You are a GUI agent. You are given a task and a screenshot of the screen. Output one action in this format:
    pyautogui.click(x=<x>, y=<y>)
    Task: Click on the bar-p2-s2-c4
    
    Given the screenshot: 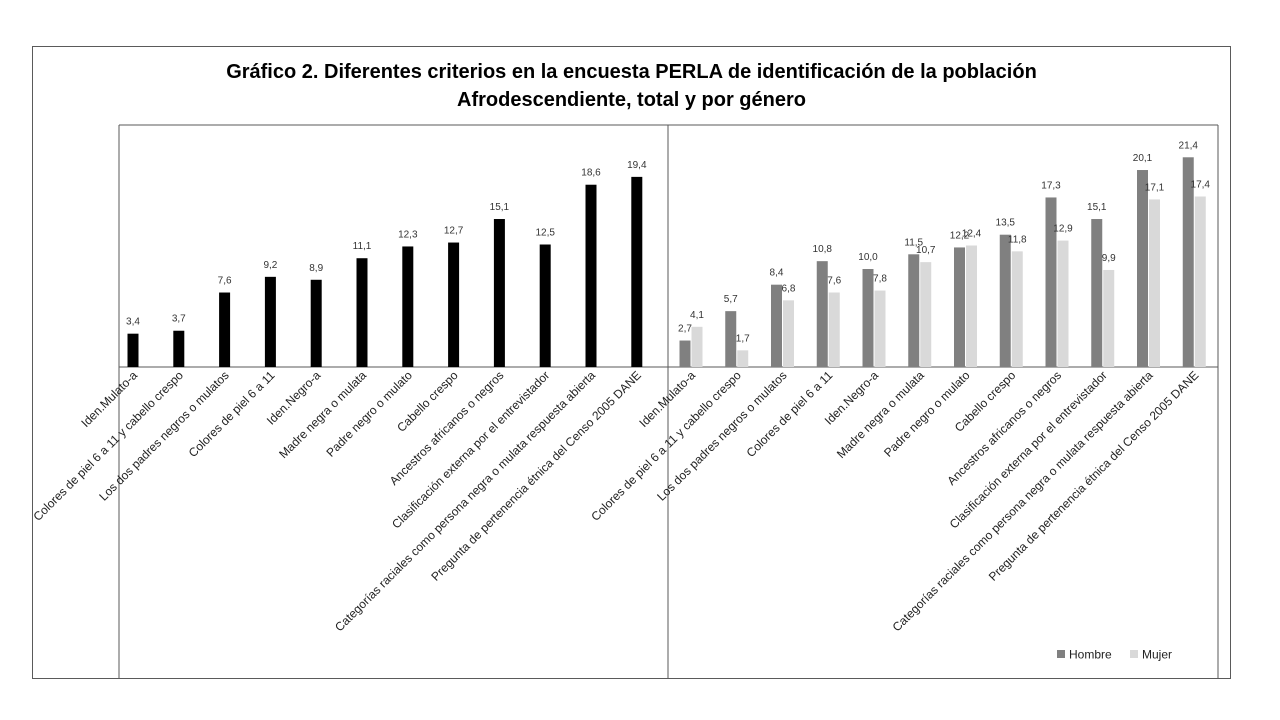 What is the action you would take?
    pyautogui.click(x=834, y=329)
    